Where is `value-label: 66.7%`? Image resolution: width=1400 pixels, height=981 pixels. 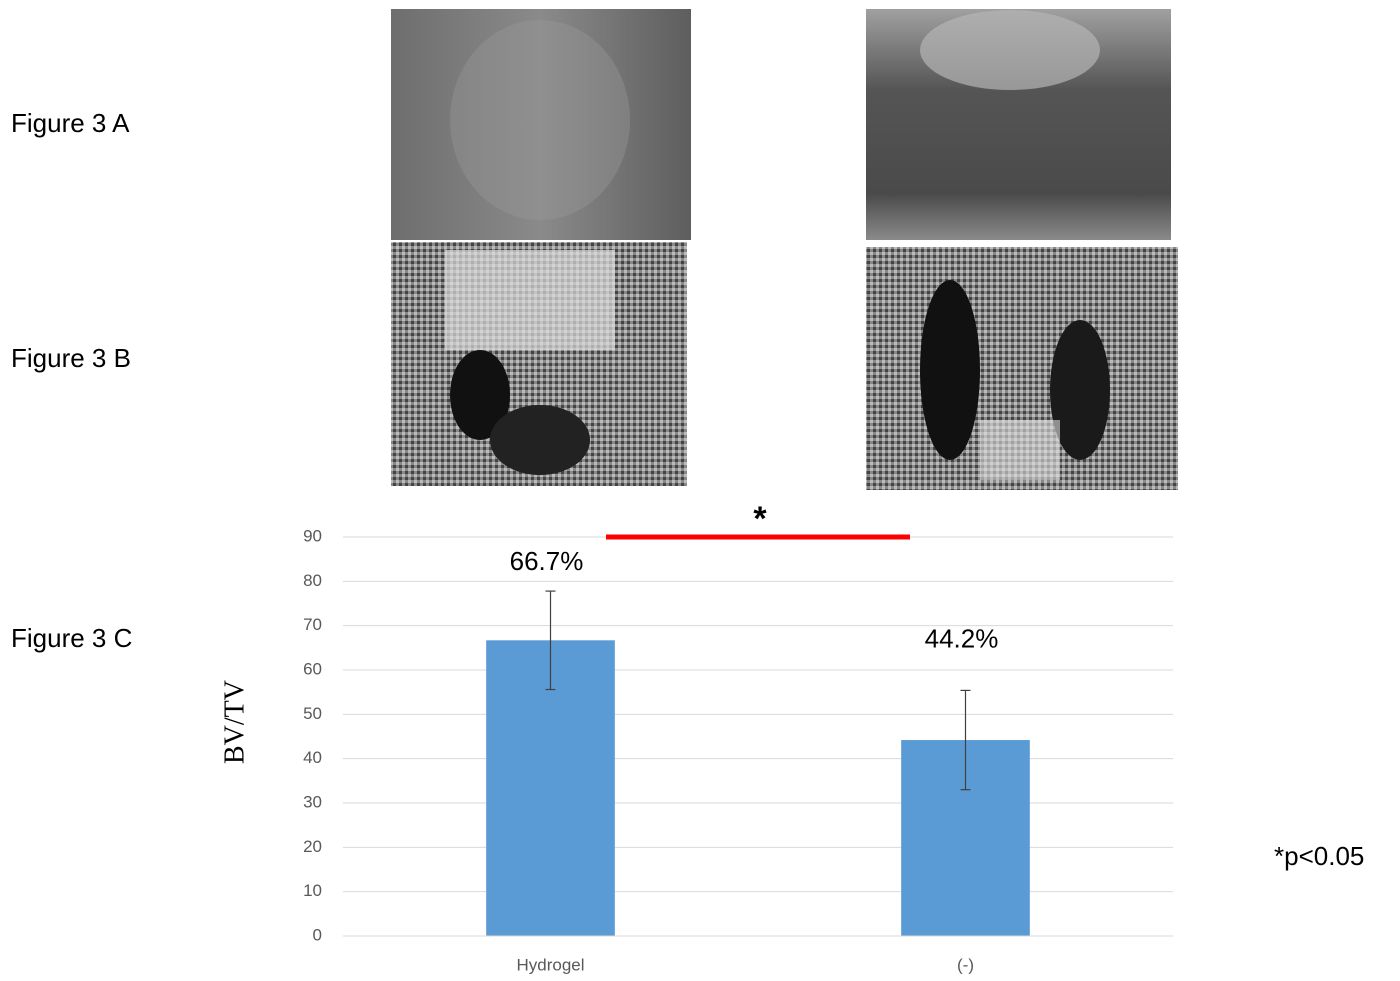
value-label: 66.7% is located at coordinates (547, 561).